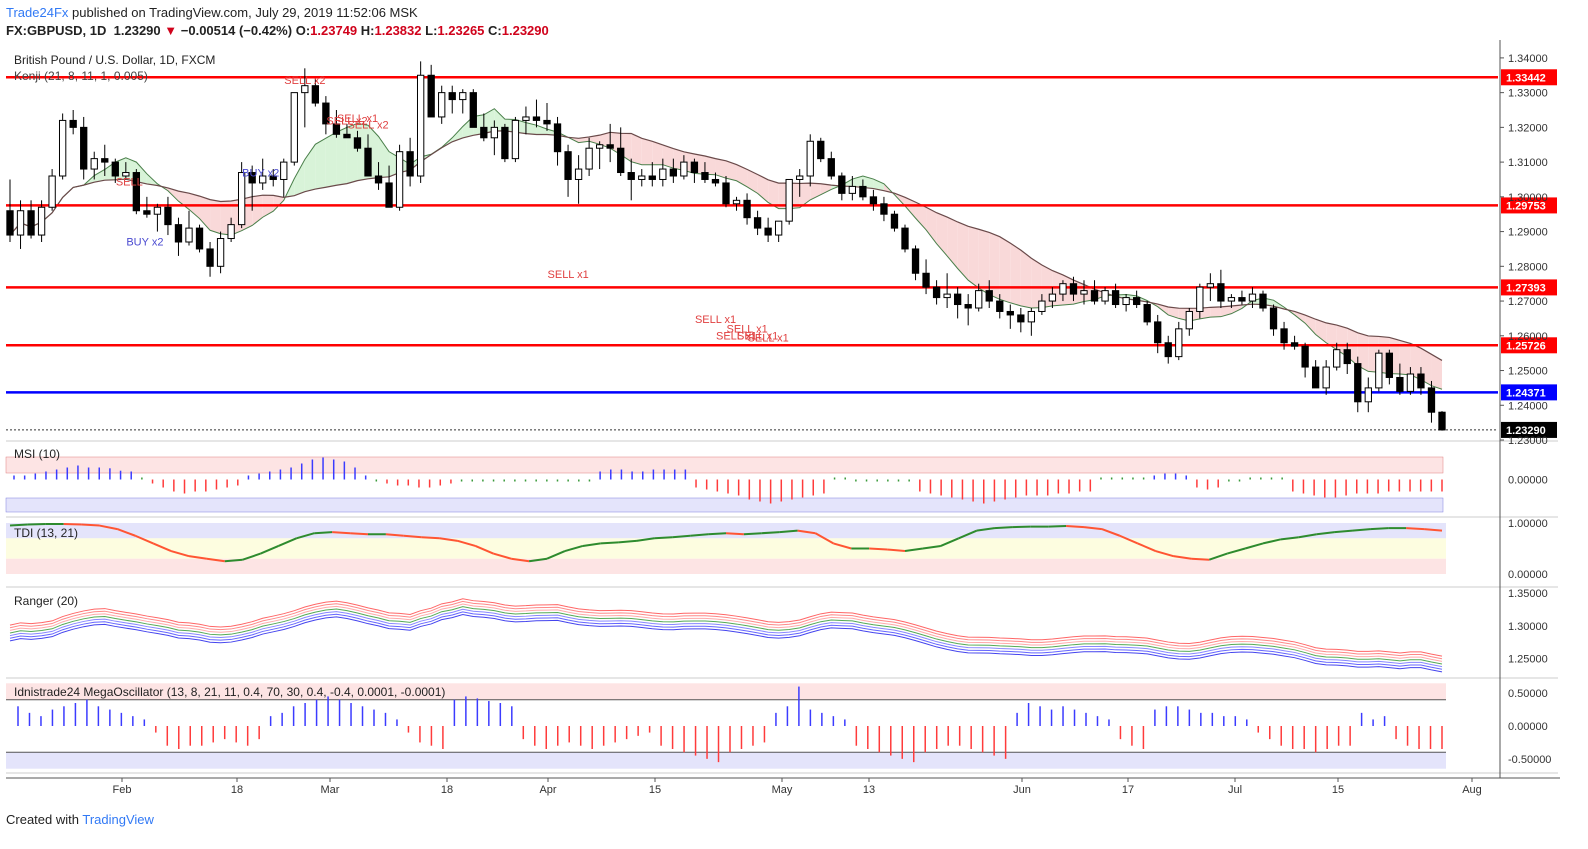 This screenshot has height=849, width=1588. What do you see at coordinates (1528, 337) in the screenshot?
I see `price-tick-label: 1.26000` at bounding box center [1528, 337].